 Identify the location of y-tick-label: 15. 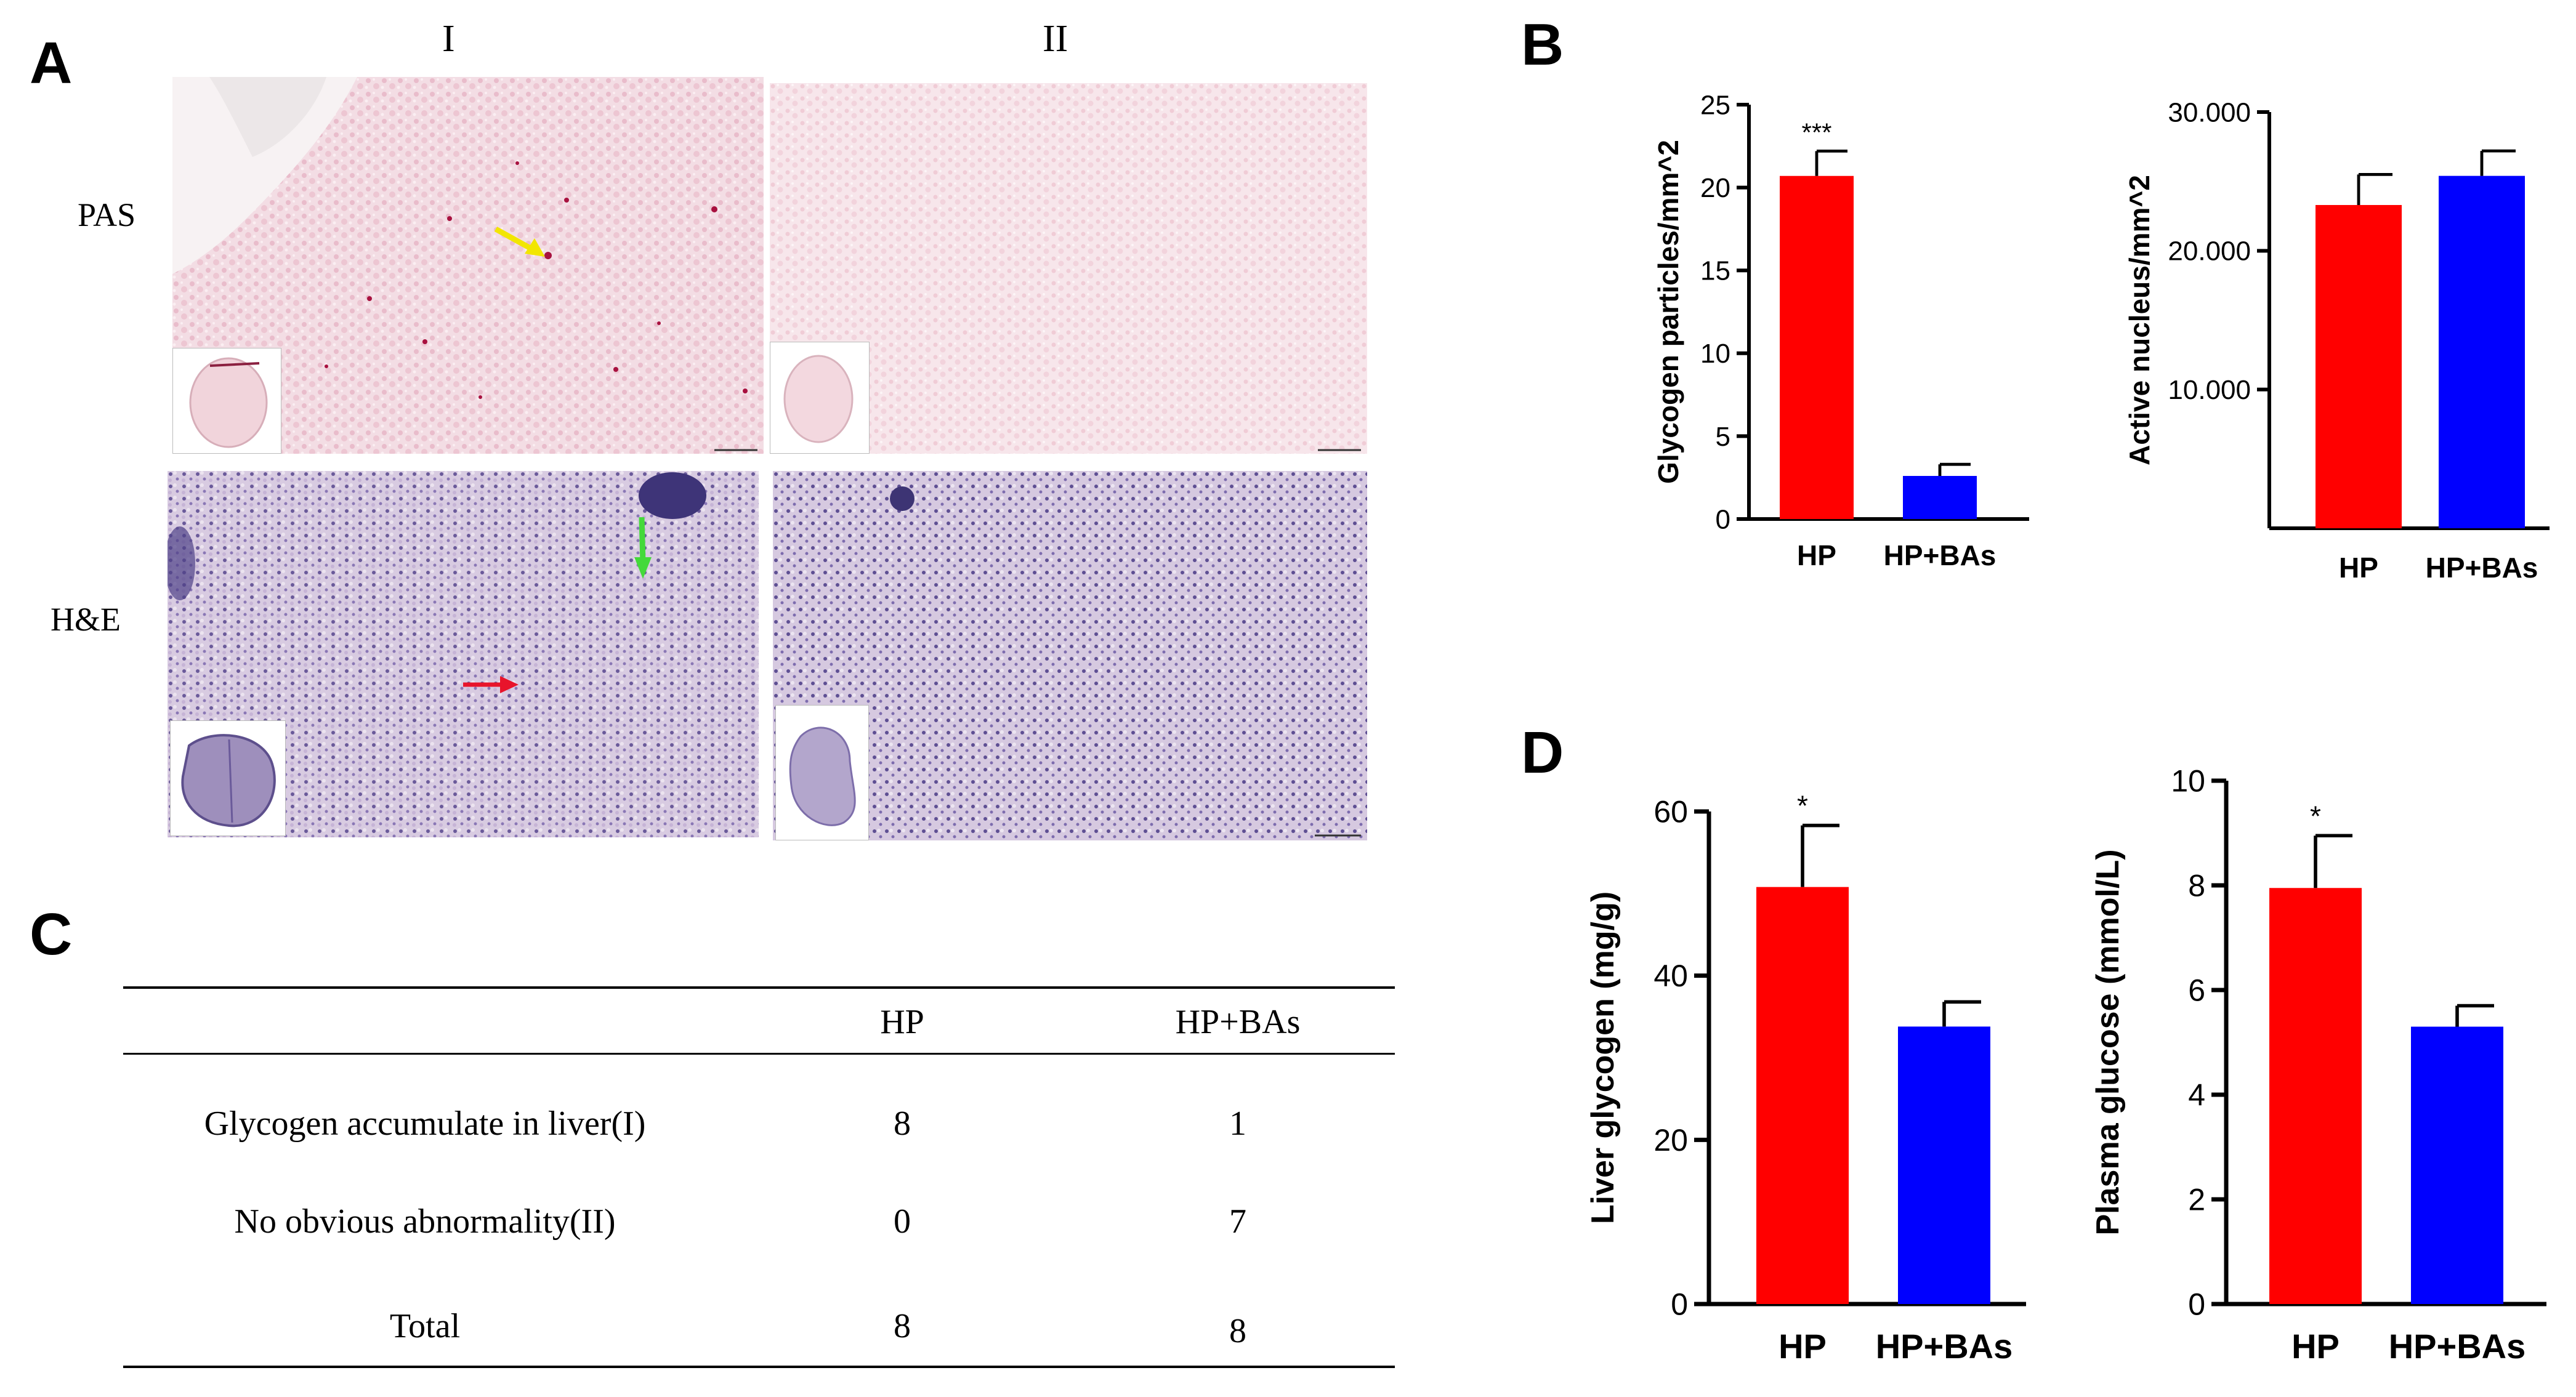
(1715, 271).